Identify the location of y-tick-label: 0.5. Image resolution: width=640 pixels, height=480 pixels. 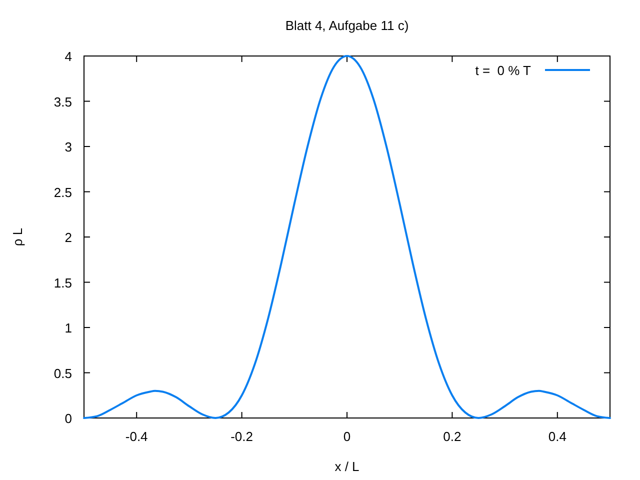
(63, 373).